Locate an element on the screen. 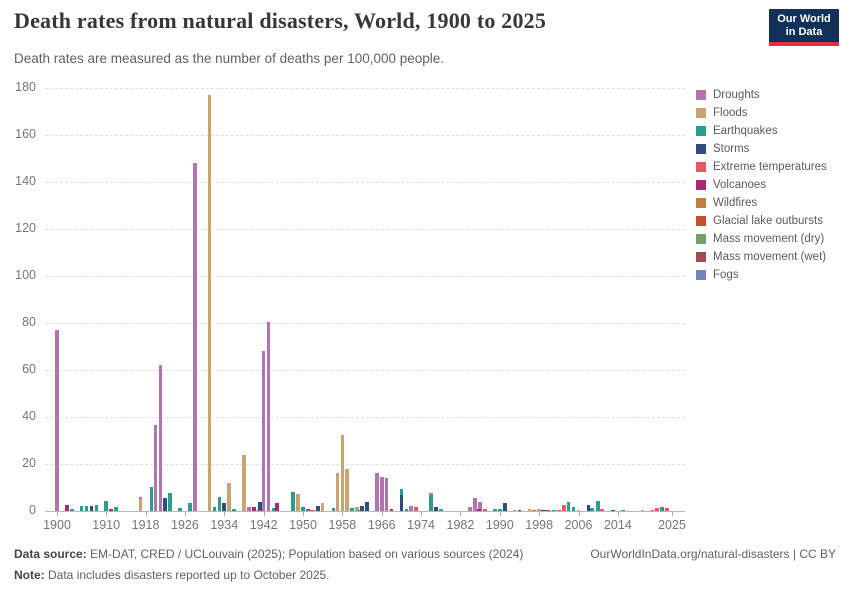 This screenshot has height=600, width=850. bar-mass-movement-dry-1962 is located at coordinates (358, 510).